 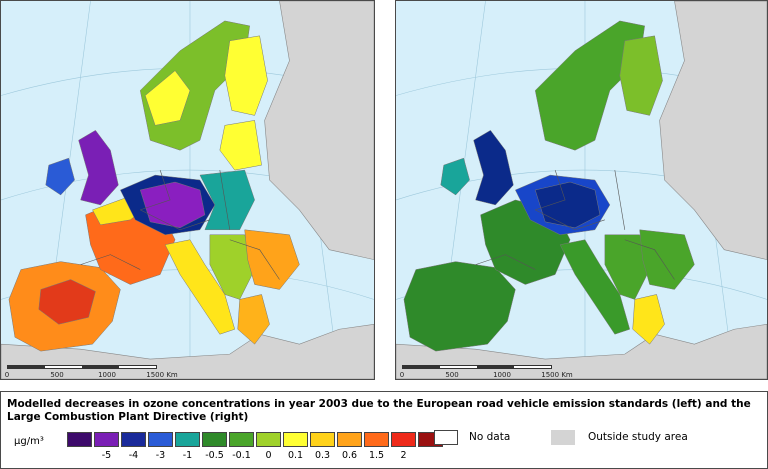 What do you see at coordinates (187, 455) in the screenshot?
I see `color-scale-label: -1` at bounding box center [187, 455].